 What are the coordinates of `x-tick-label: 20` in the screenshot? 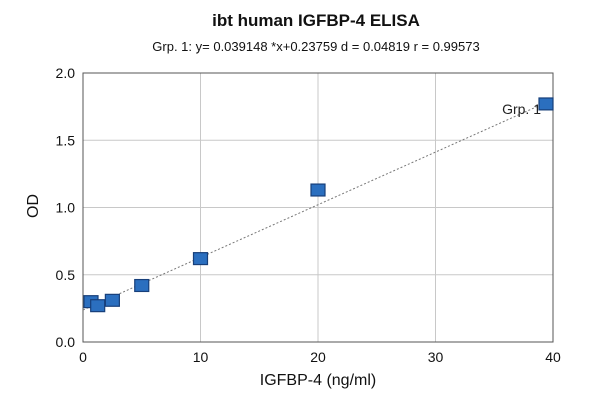 It's located at (318, 357).